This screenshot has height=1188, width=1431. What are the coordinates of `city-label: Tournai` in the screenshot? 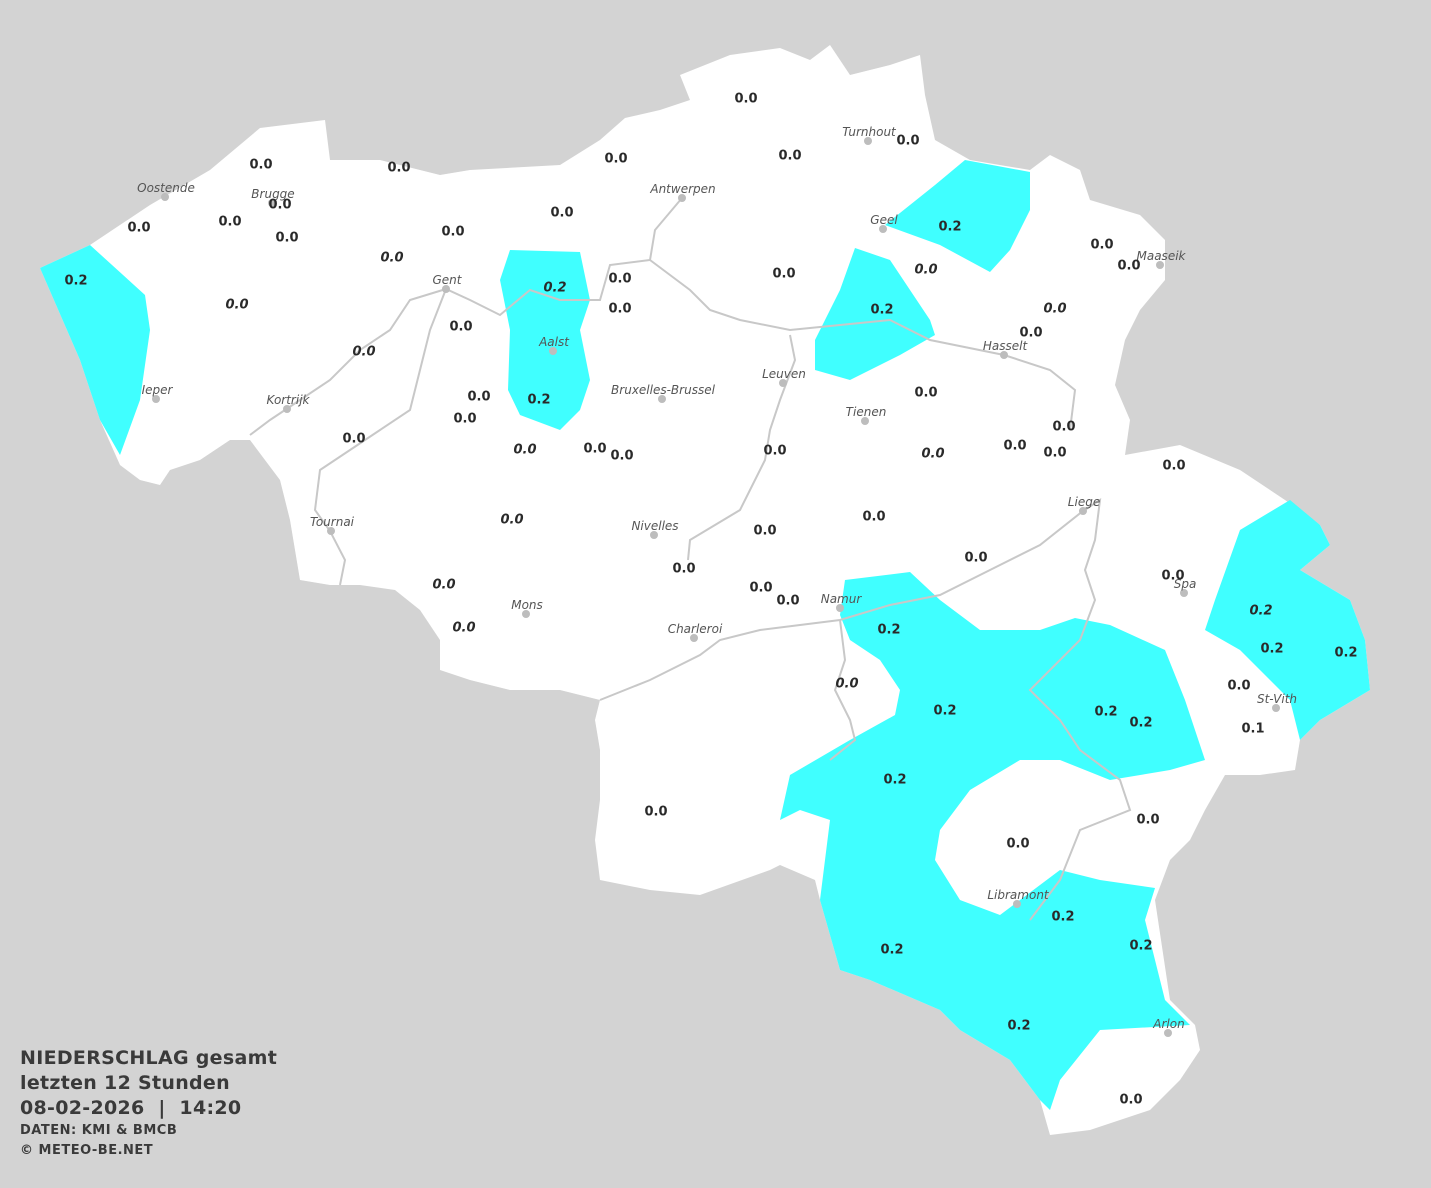 It's located at (332, 522).